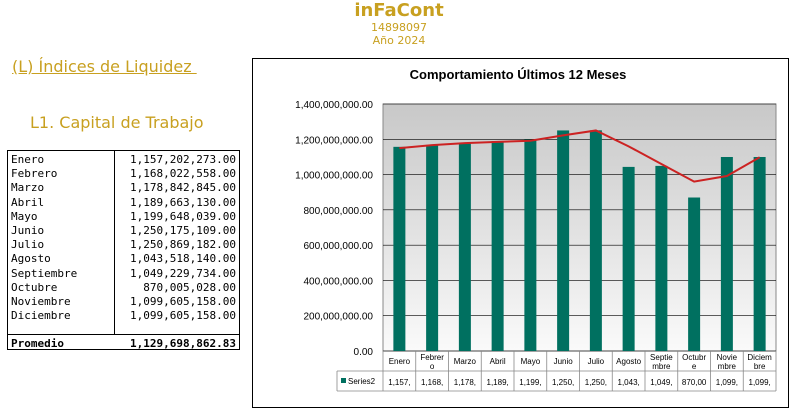  What do you see at coordinates (183, 343) in the screenshot?
I see `average-value: 1,129,698,862.83` at bounding box center [183, 343].